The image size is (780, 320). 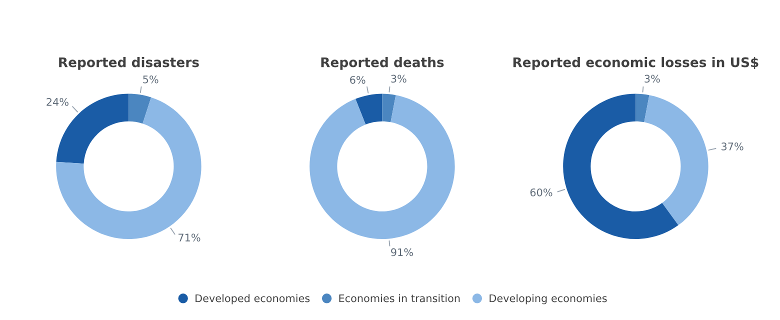 I want to click on data-label: 60%, so click(x=541, y=192).